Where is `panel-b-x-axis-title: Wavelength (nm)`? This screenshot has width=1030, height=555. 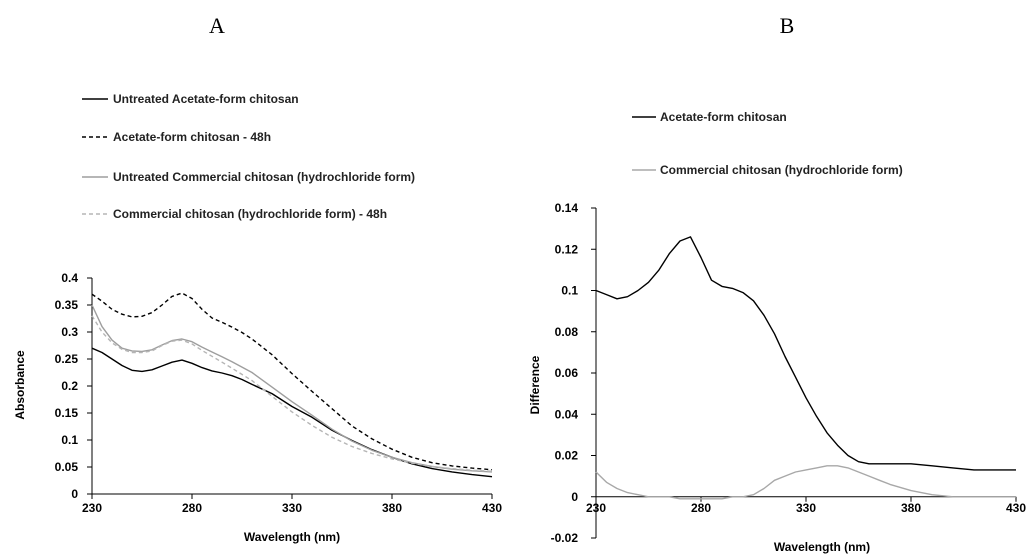
panel-b-x-axis-title: Wavelength (nm) is located at coordinates (822, 547).